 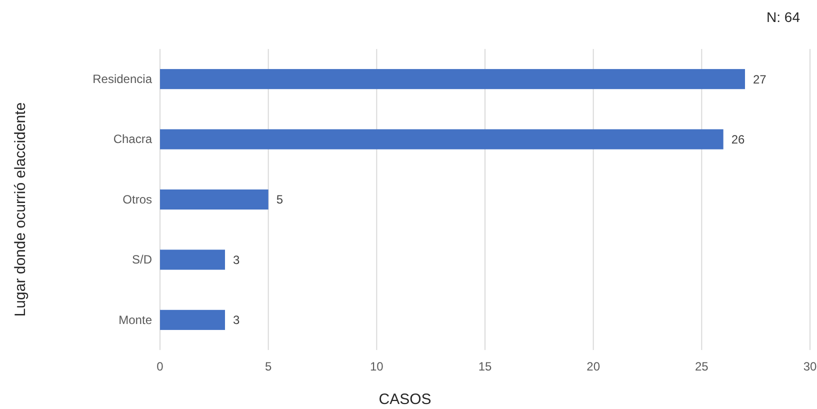 I want to click on y-axis-title: Lugar donde ocurrió elaccidente, so click(x=20, y=209).